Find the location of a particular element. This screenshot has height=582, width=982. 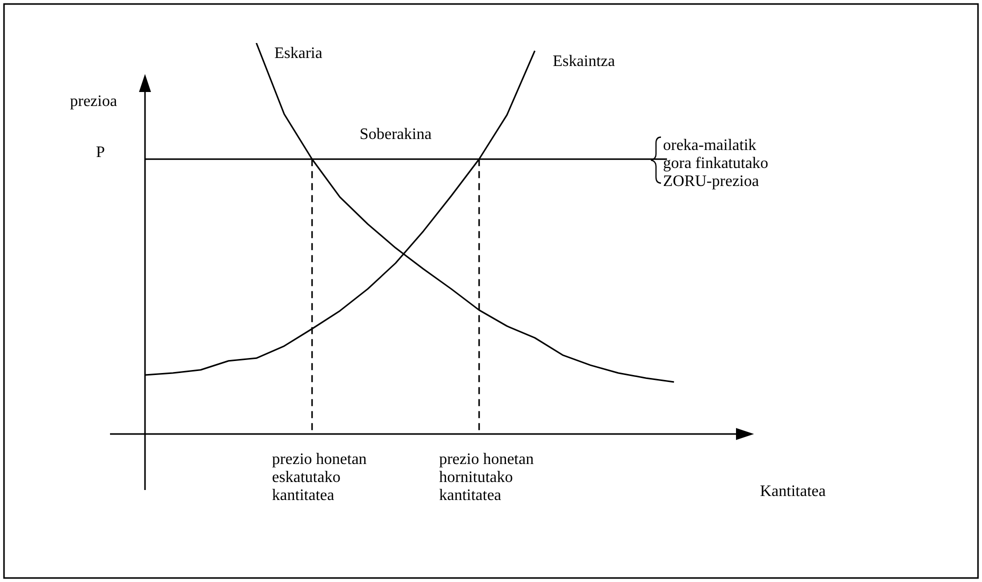

text: prezio honetan hornitutako kantitatea is located at coordinates (486, 477).